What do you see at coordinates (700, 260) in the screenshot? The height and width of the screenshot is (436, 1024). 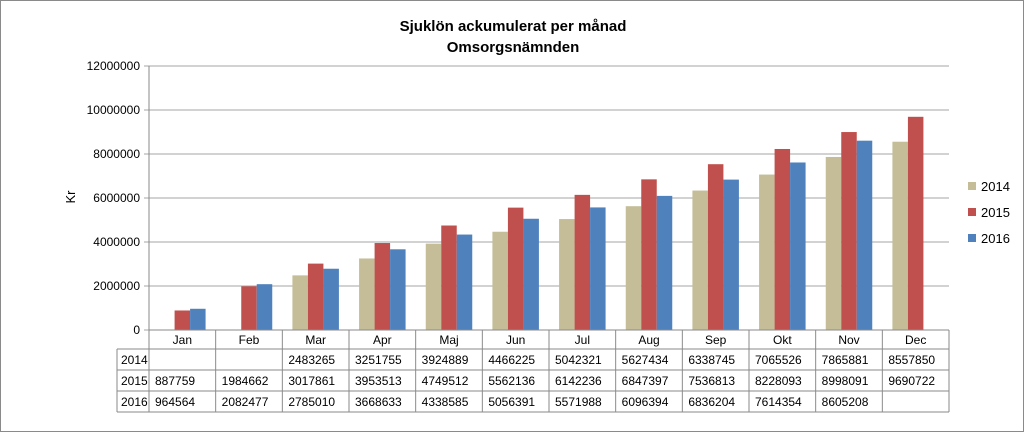 I see `bar-2014-Sep` at bounding box center [700, 260].